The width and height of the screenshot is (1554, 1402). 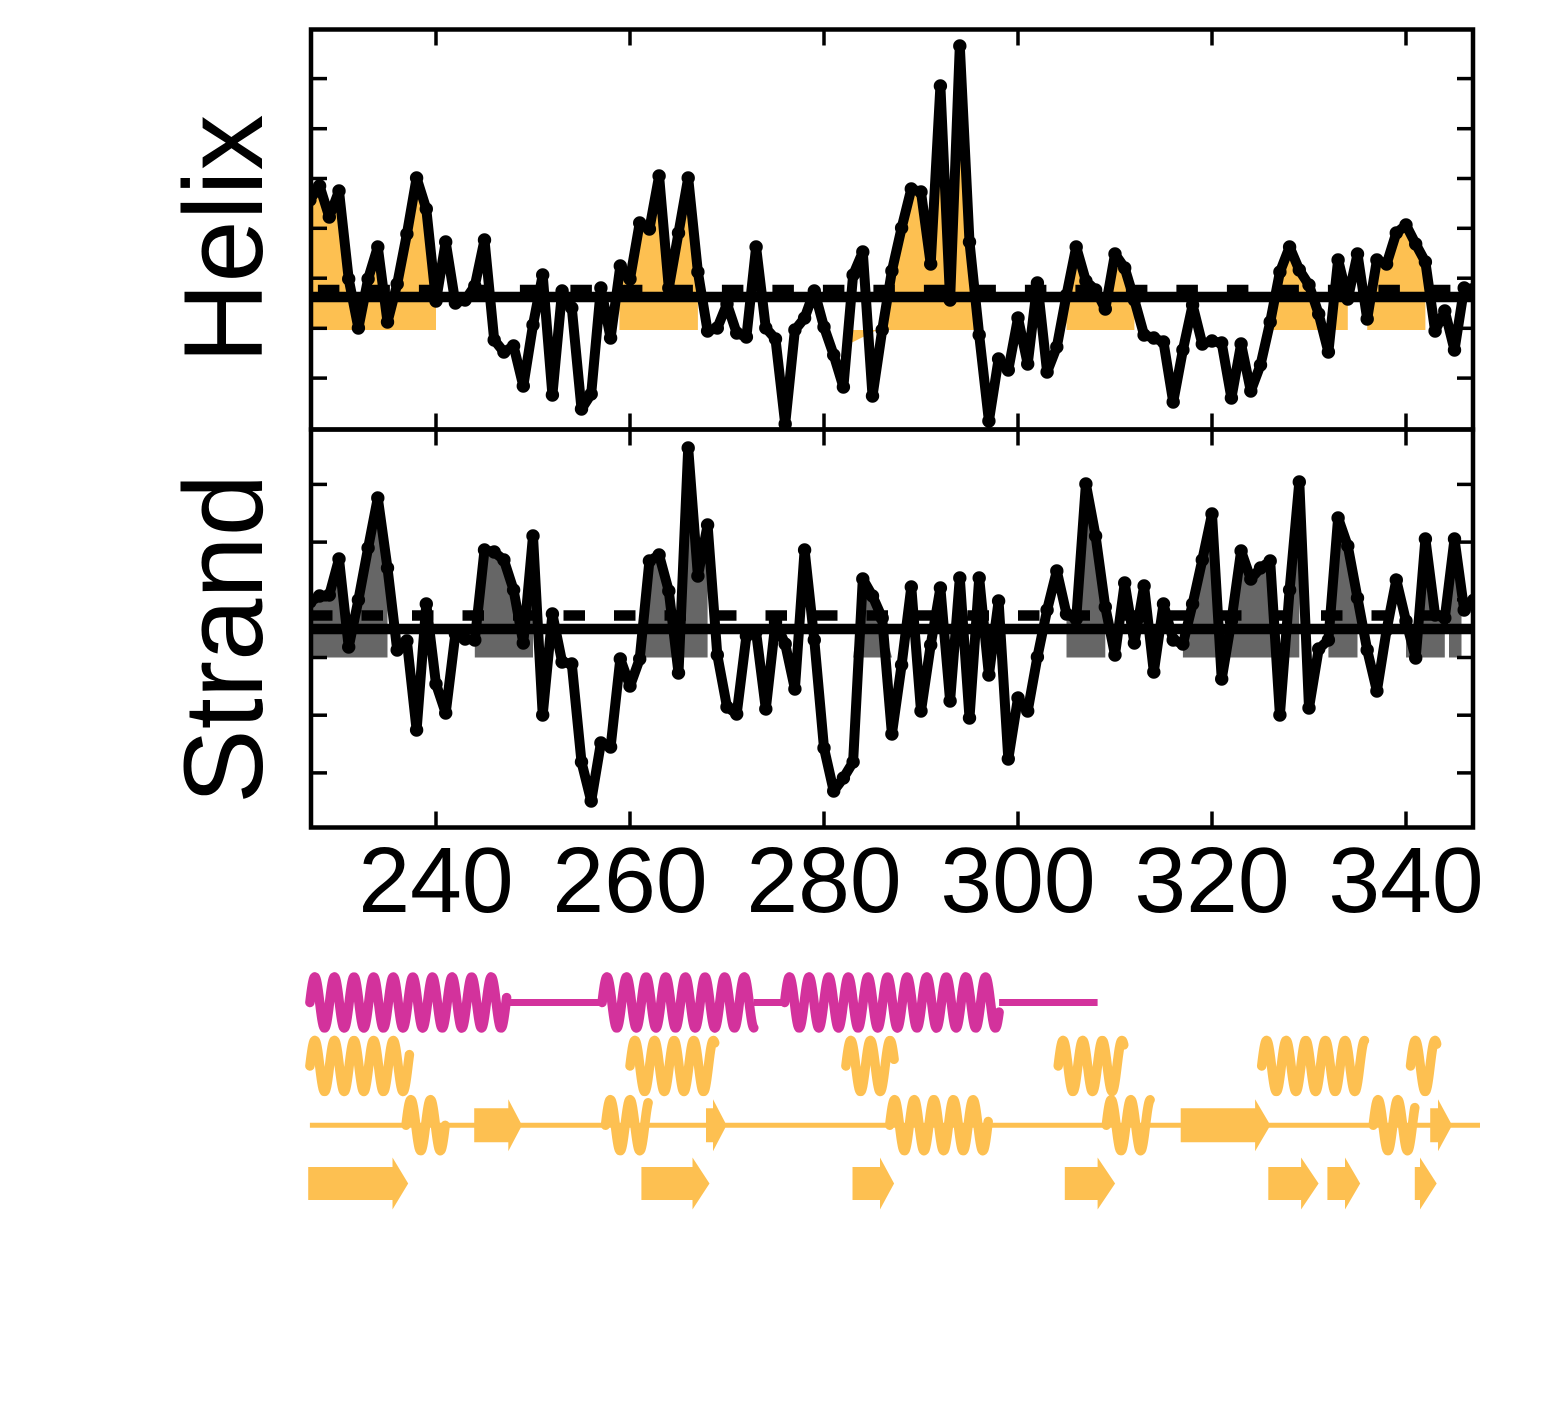 What do you see at coordinates (823, 880) in the screenshot?
I see `svg-text: 280` at bounding box center [823, 880].